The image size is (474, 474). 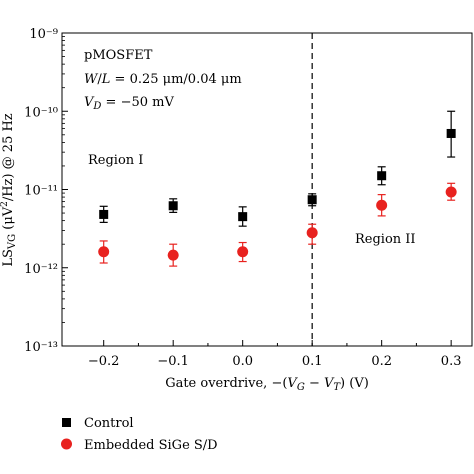 I want to click on y-tick-label: 10⁻⁹, so click(x=43, y=34).